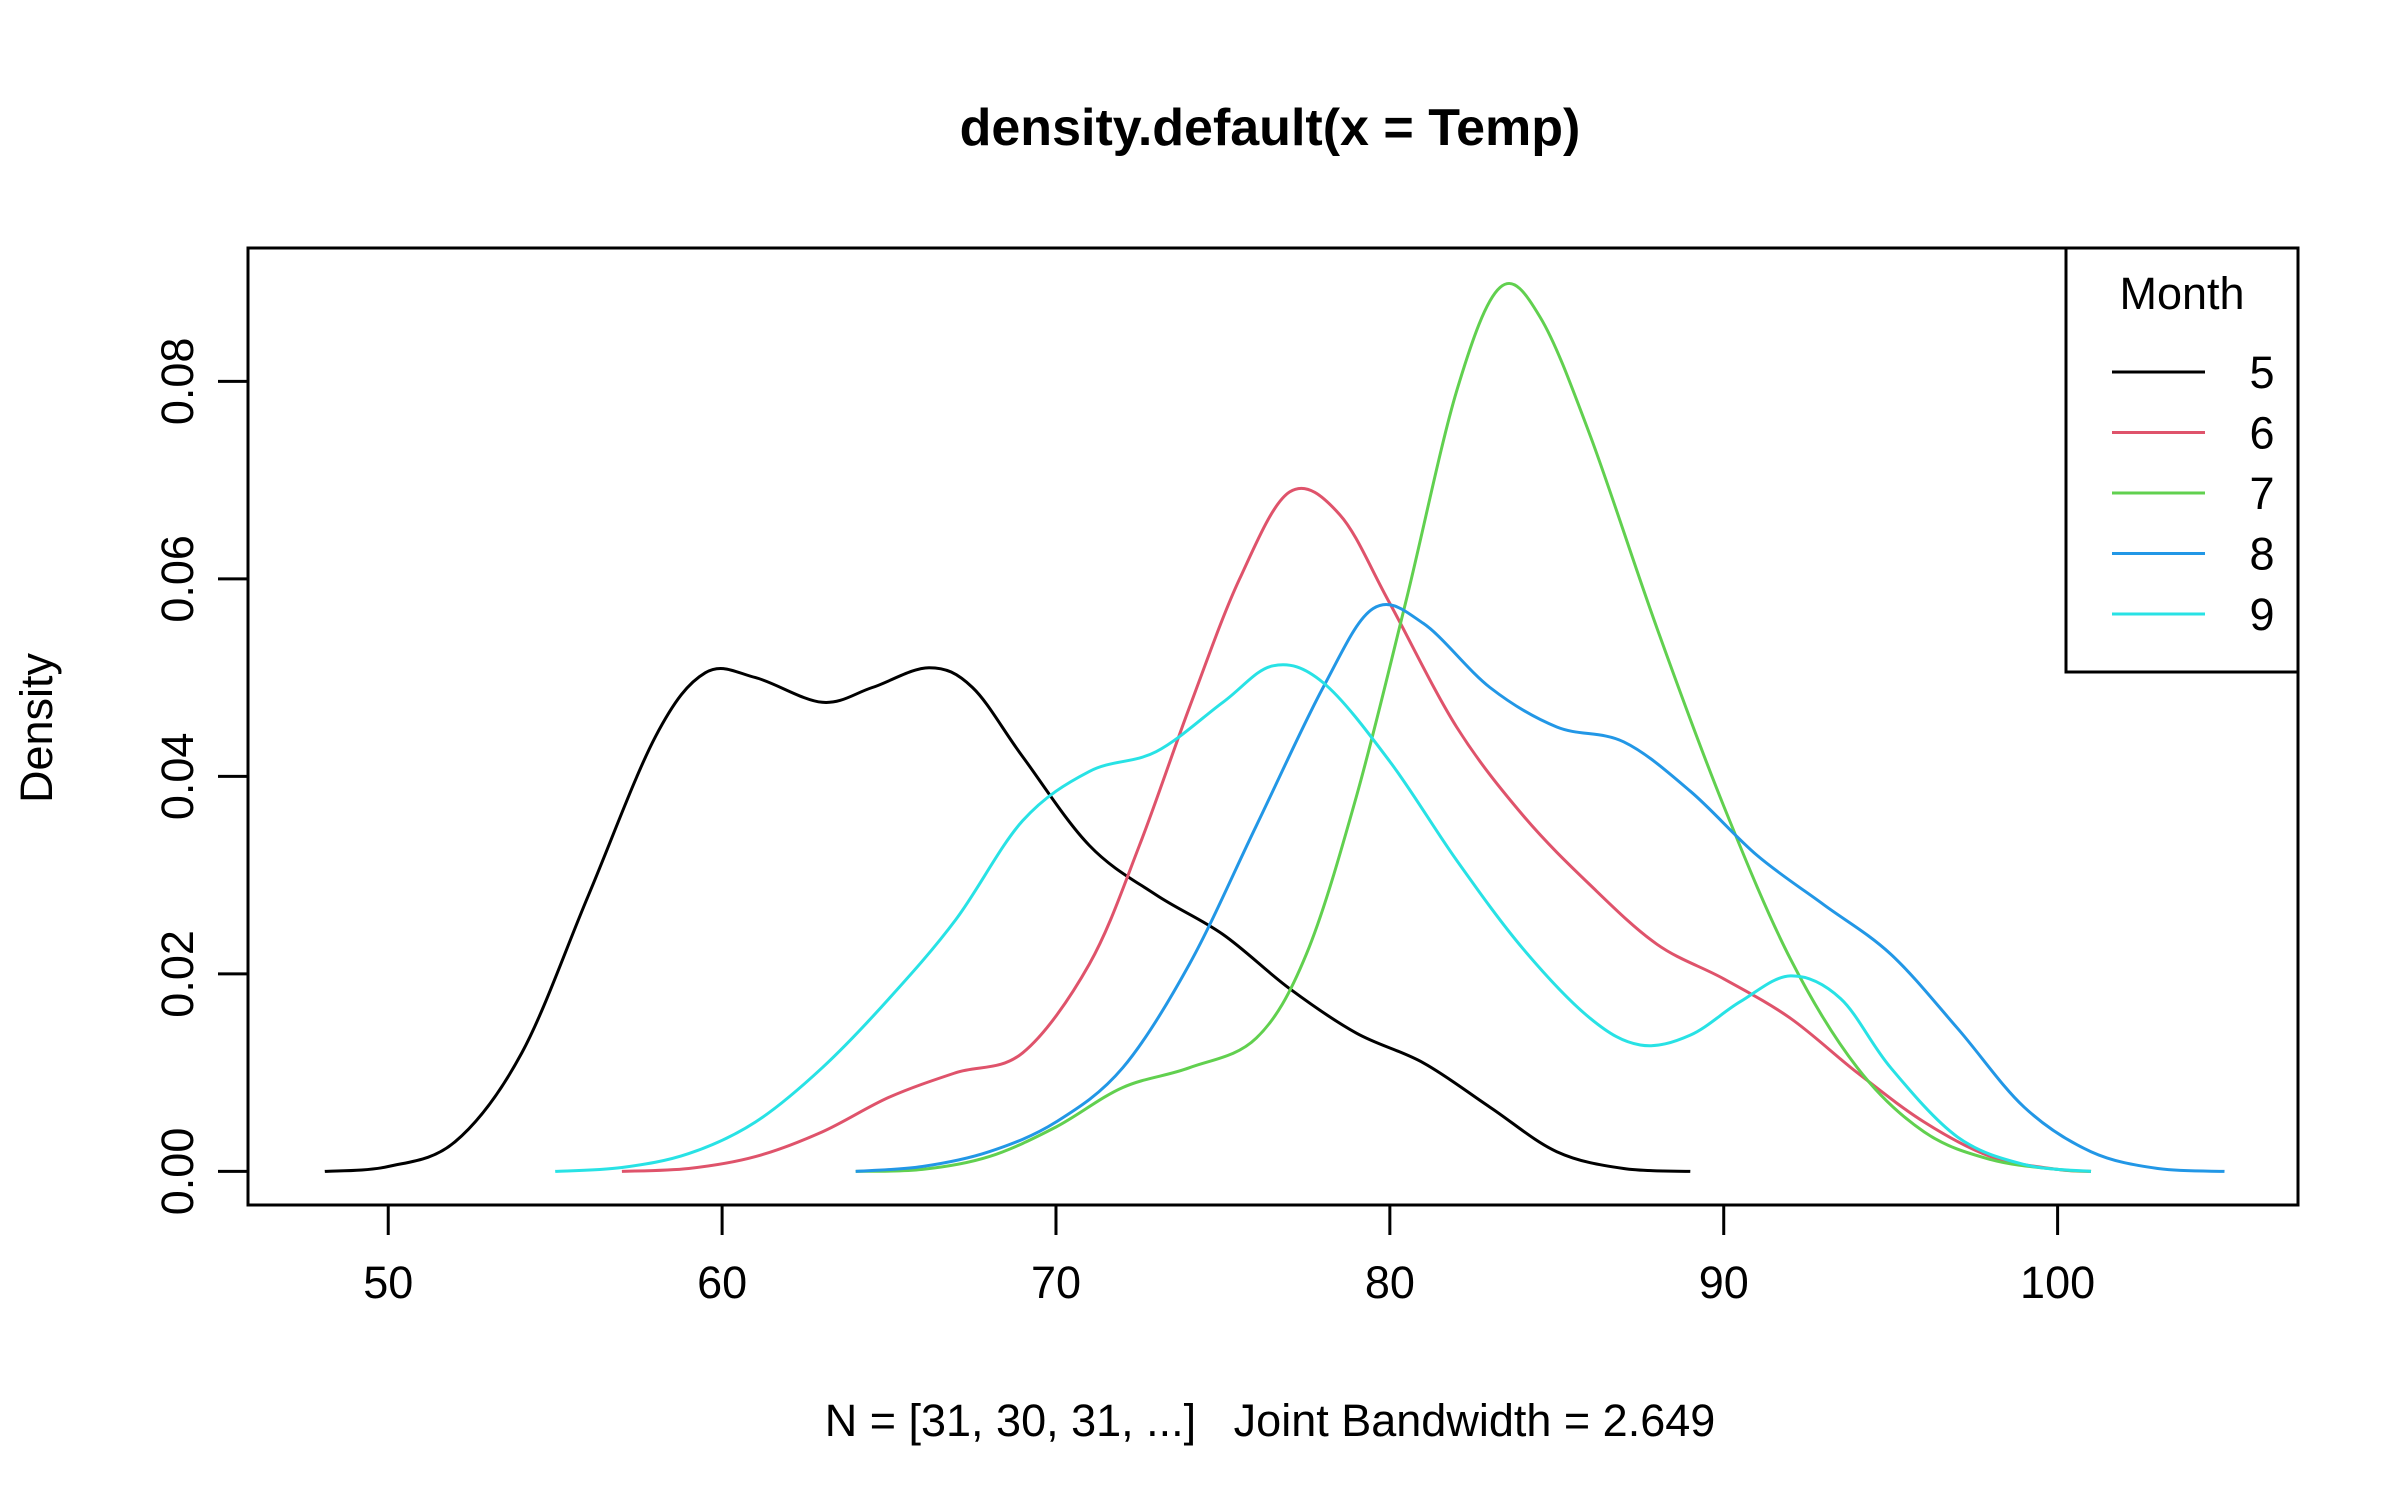  I want to click on y-tick-label: 0.00, so click(177, 1172).